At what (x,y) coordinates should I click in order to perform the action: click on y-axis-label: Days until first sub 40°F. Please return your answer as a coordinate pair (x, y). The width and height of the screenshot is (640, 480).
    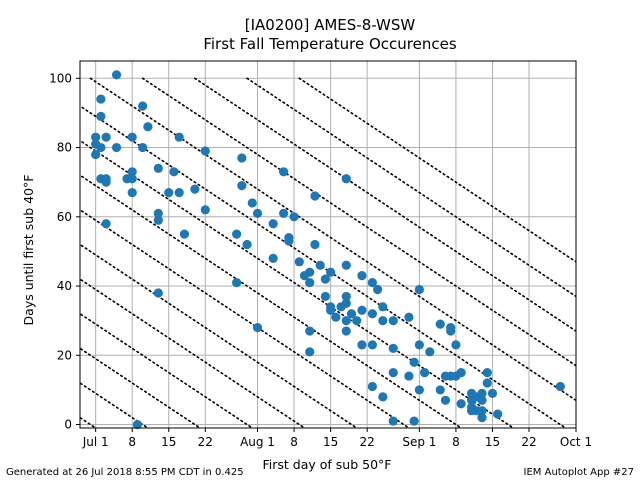
    Looking at the image, I should click on (28, 250).